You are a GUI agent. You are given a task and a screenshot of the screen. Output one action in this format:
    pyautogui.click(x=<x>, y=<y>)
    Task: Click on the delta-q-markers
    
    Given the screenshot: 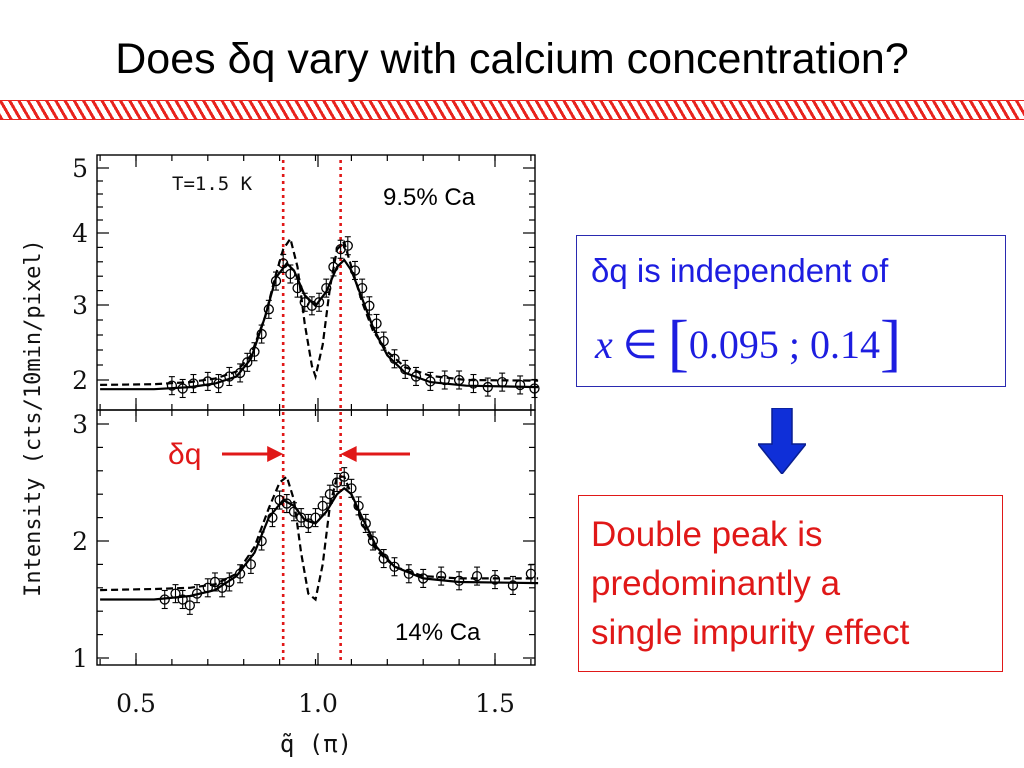 What is the action you would take?
    pyautogui.click(x=316, y=410)
    